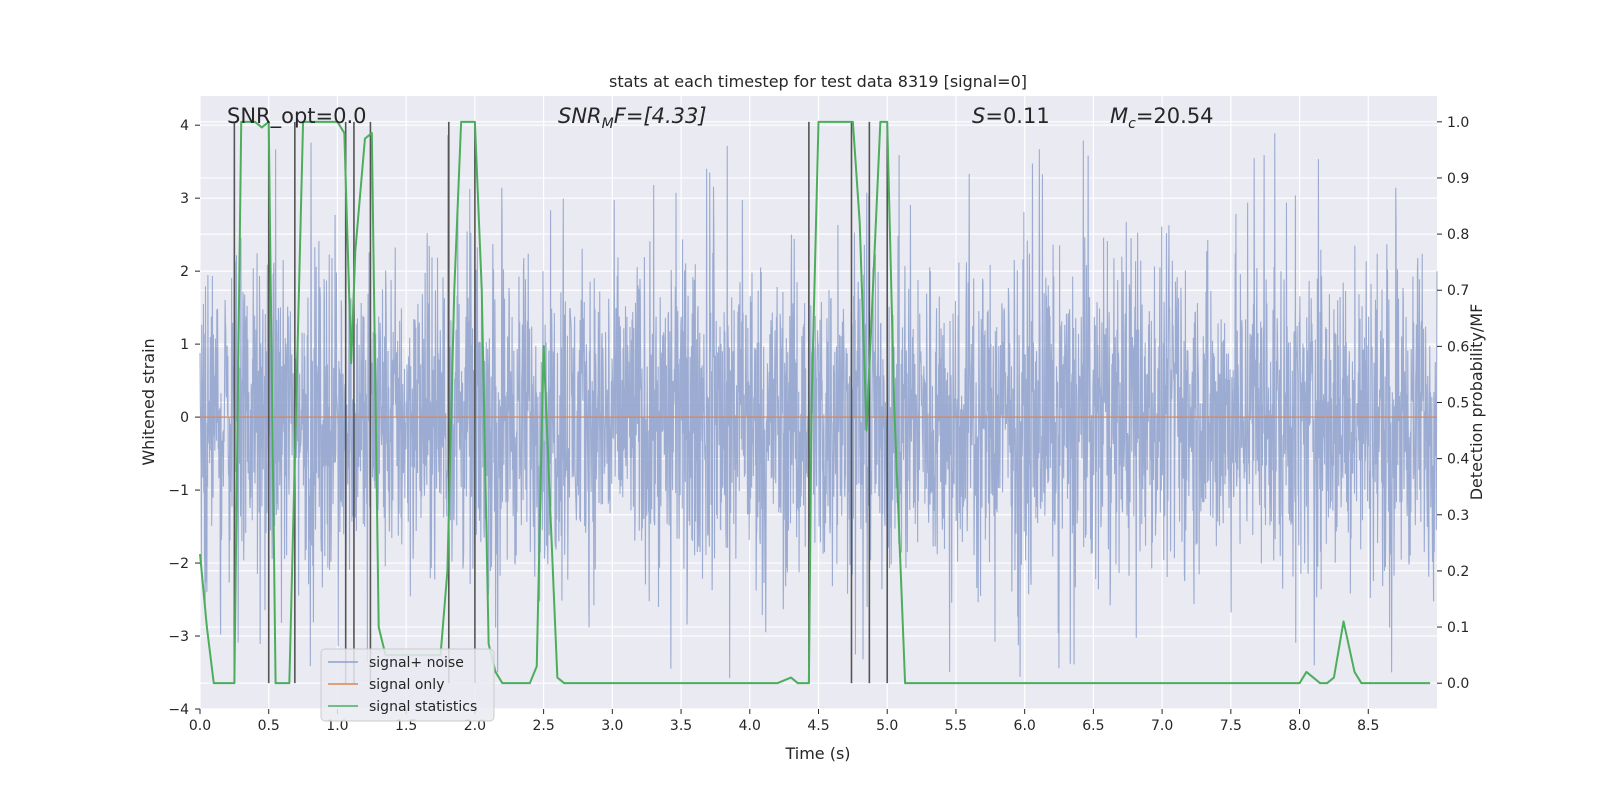  I want to click on y2-tick-label: 0.1, so click(1458, 628).